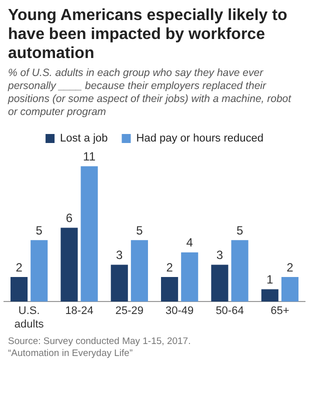  Describe the element at coordinates (79, 311) in the screenshot. I see `x-tick-label: 18-24` at that location.